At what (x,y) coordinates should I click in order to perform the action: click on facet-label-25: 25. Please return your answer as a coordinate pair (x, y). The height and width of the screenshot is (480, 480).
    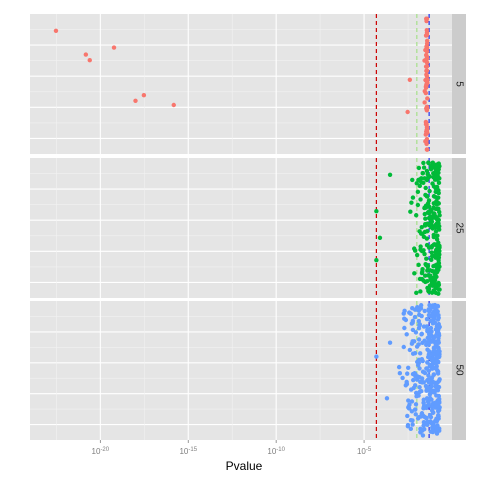
    Looking at the image, I should click on (459, 228).